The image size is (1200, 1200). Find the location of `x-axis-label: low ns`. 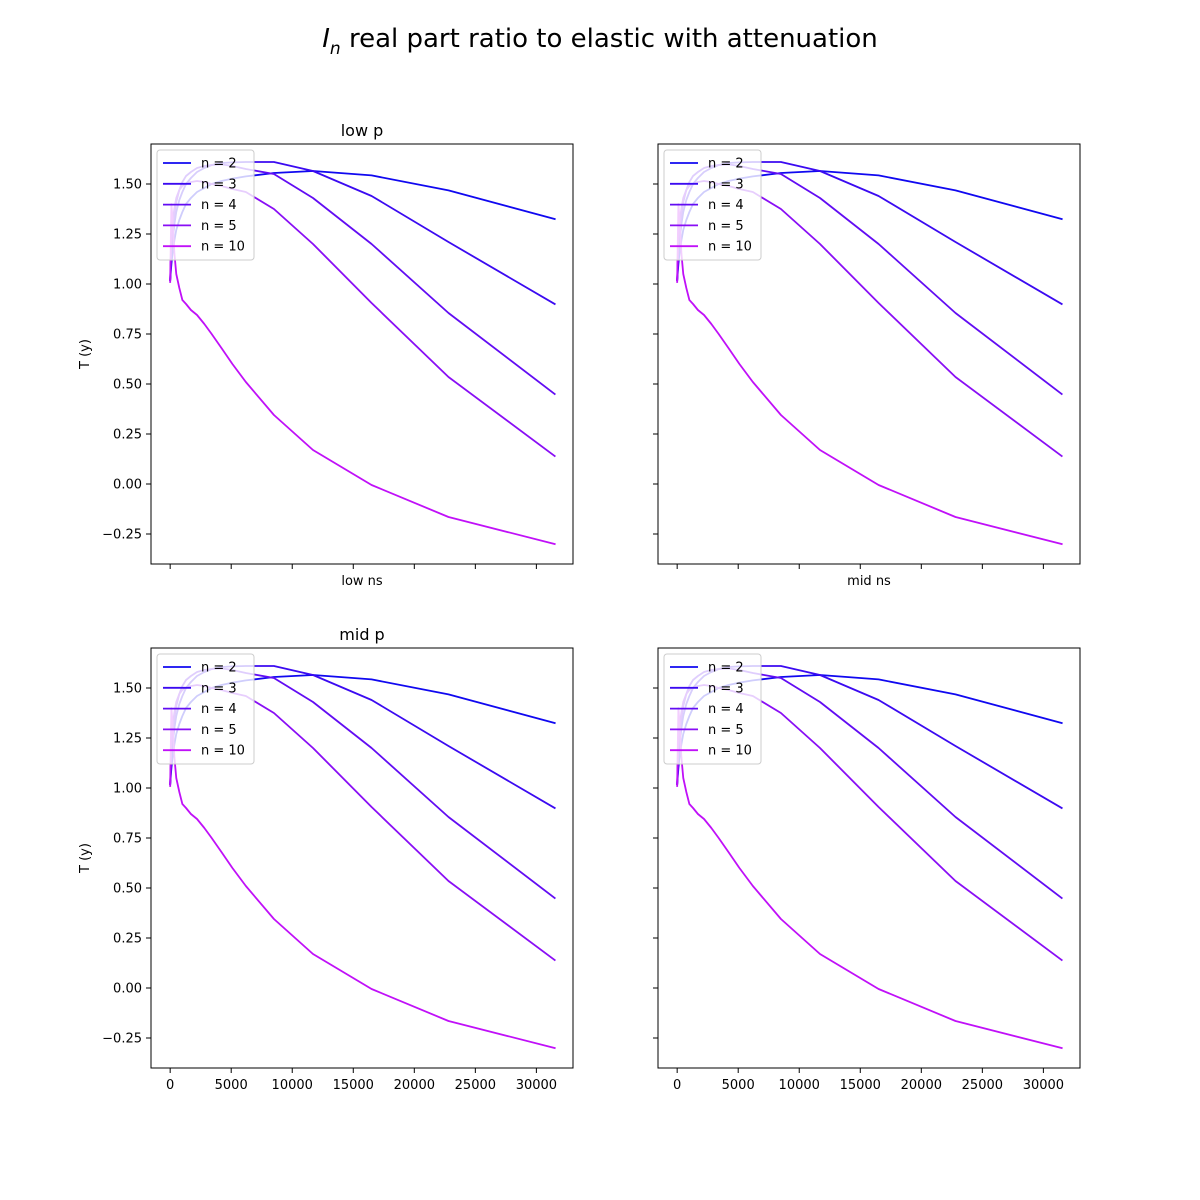

x-axis-label: low ns is located at coordinates (362, 581).